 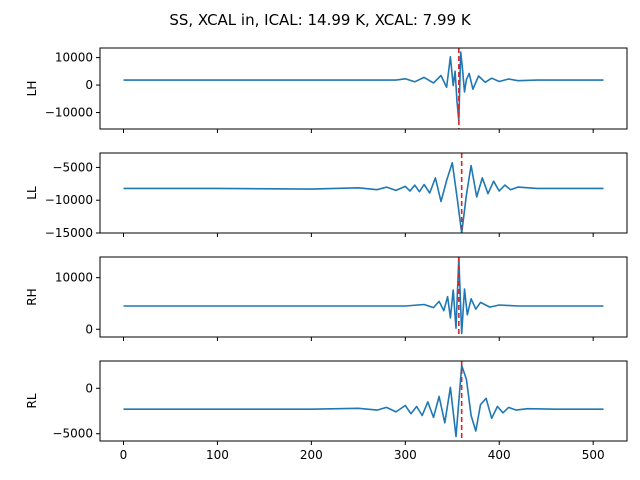 What do you see at coordinates (69, 233) in the screenshot?
I see `y-tick-label: −15000` at bounding box center [69, 233].